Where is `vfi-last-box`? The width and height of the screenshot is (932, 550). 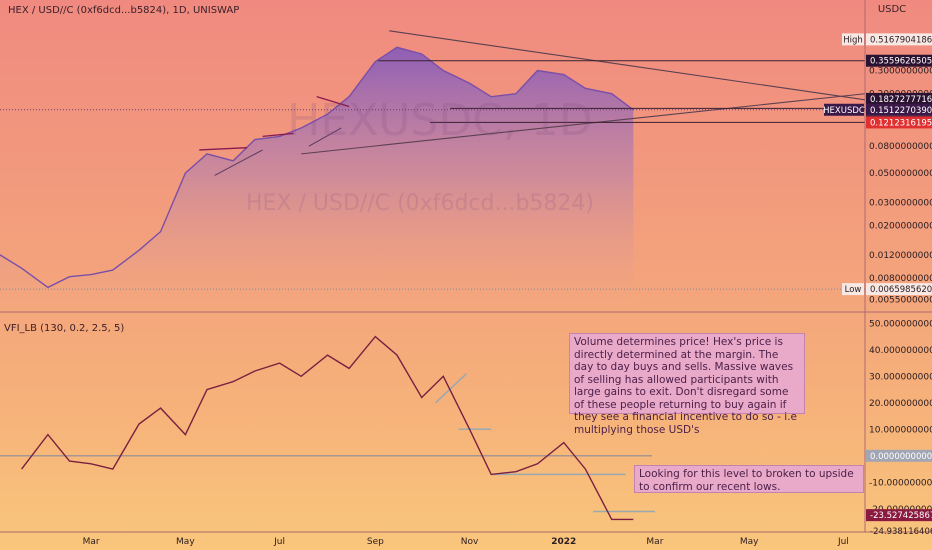 vfi-last-box is located at coordinates (899, 515).